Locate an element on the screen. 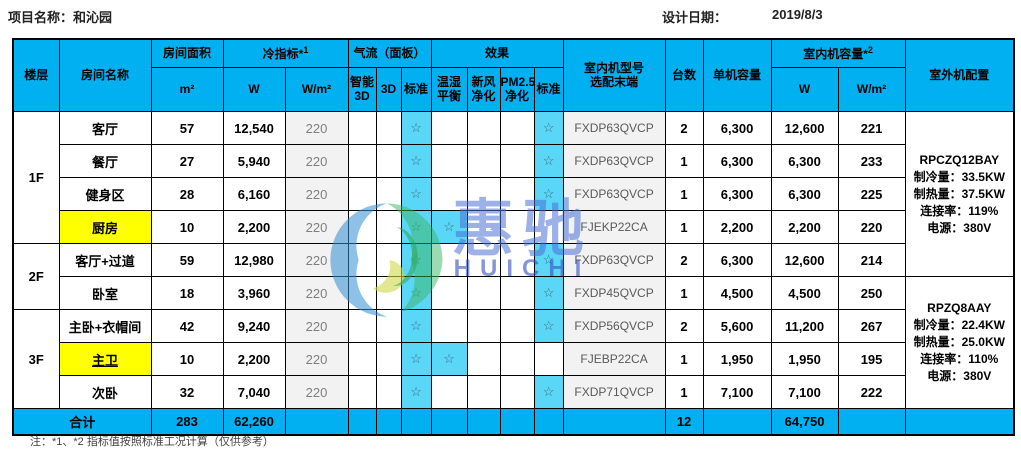 This screenshot has height=449, width=1021. design-date-value: 2019/8/3 is located at coordinates (797, 14).